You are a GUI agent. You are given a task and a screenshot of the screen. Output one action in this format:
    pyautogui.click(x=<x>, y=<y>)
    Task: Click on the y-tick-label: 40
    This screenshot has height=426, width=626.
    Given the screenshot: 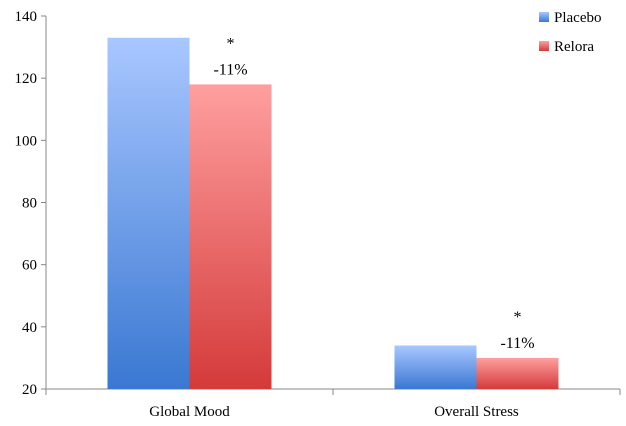 What is the action you would take?
    pyautogui.click(x=29, y=328)
    